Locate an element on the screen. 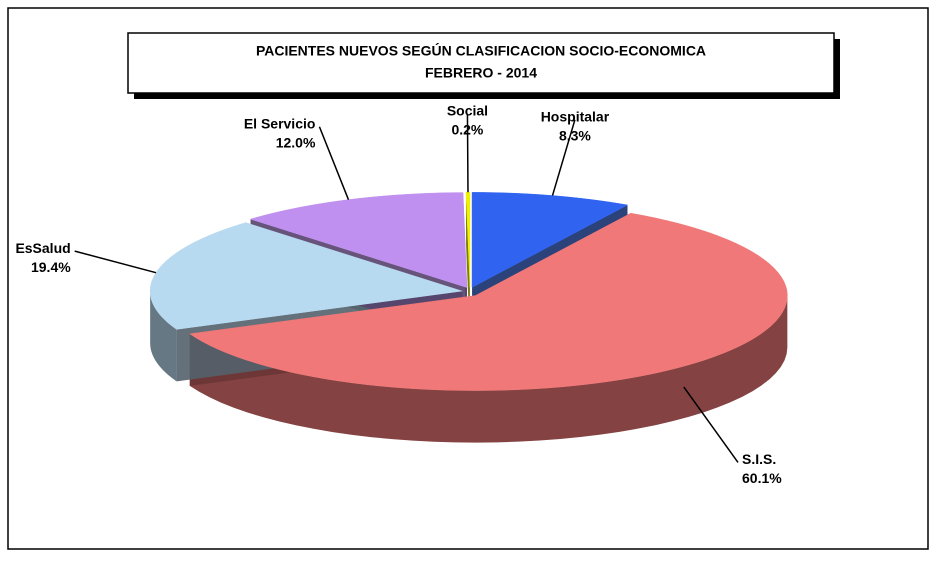 Image resolution: width=935 pixels, height=562 pixels. slice-label: Hospitalar is located at coordinates (575, 116).